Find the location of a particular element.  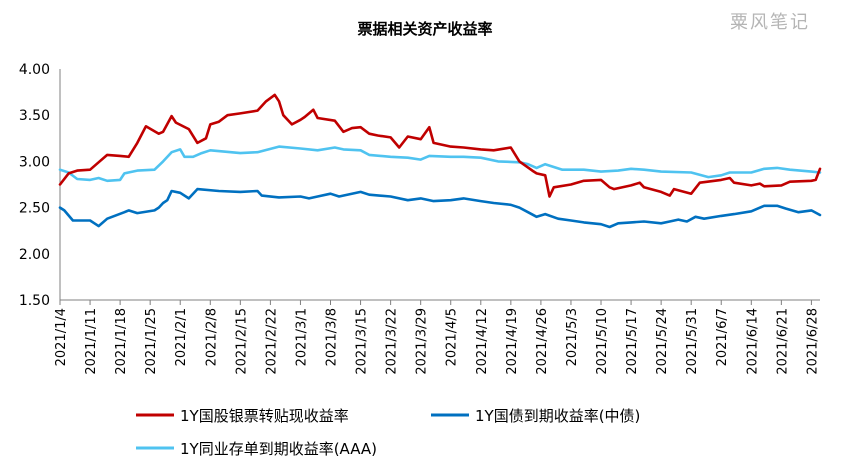

x-tick-label: 2021/3/22 is located at coordinates (392, 341).